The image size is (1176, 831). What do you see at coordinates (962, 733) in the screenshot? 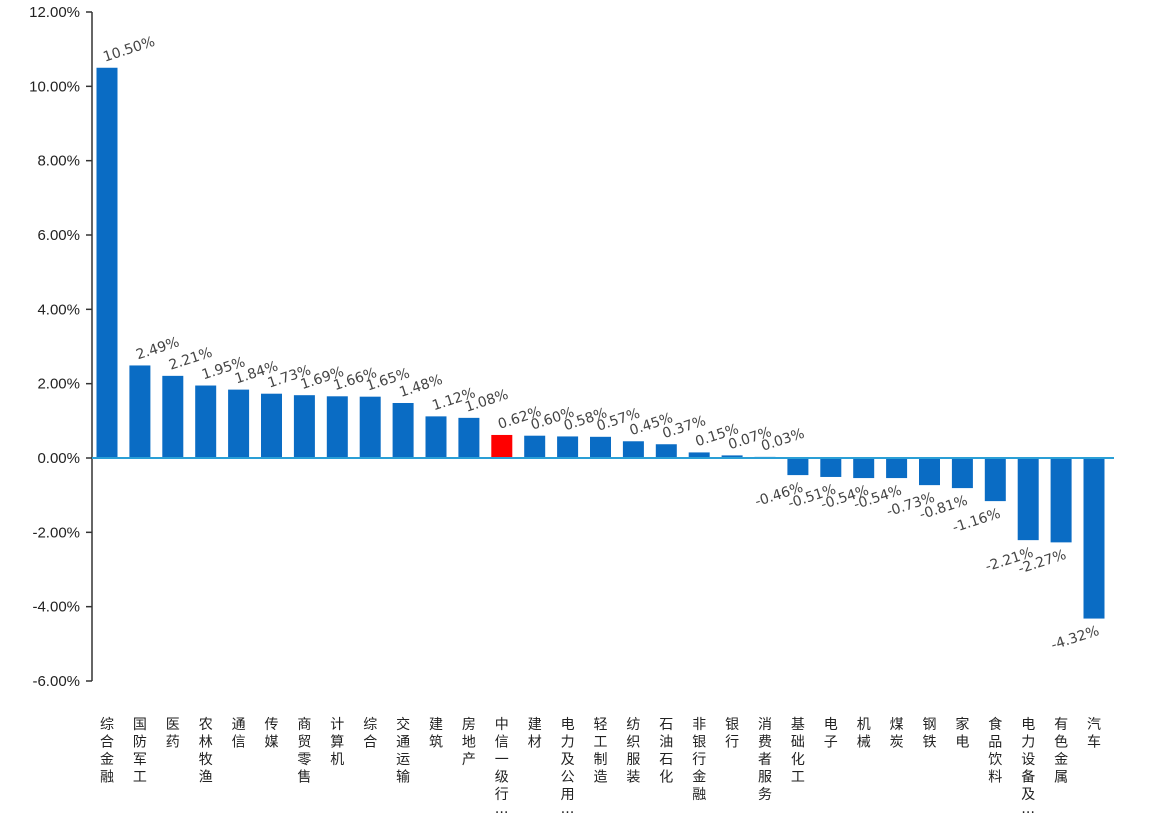
I see `category-label: 家电` at bounding box center [962, 733].